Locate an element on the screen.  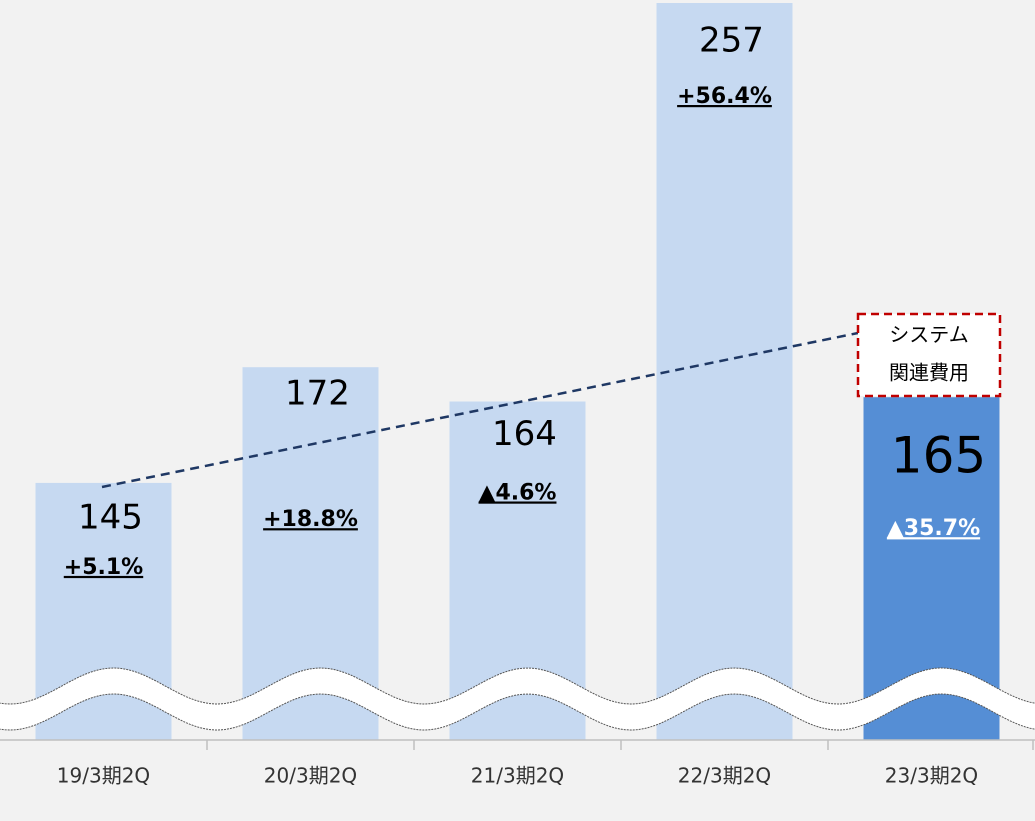
x-tick-label: 22/3期2Q is located at coordinates (724, 776).